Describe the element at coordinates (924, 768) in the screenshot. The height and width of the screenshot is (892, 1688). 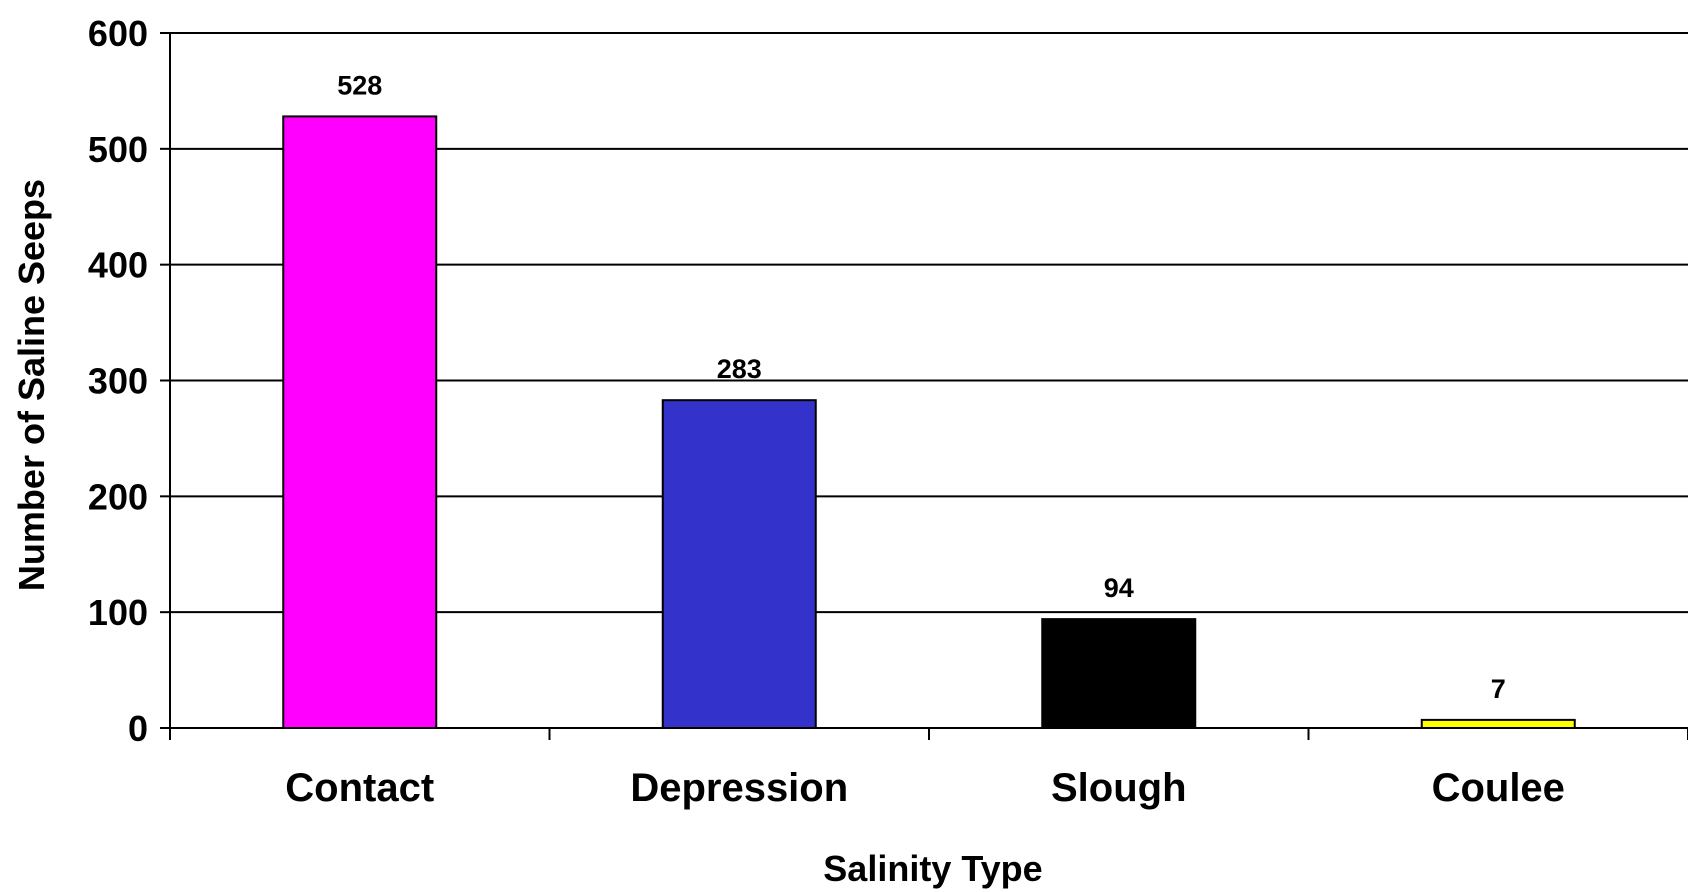
I see `x-axis: Contact Depression Slough Coulee` at that location.